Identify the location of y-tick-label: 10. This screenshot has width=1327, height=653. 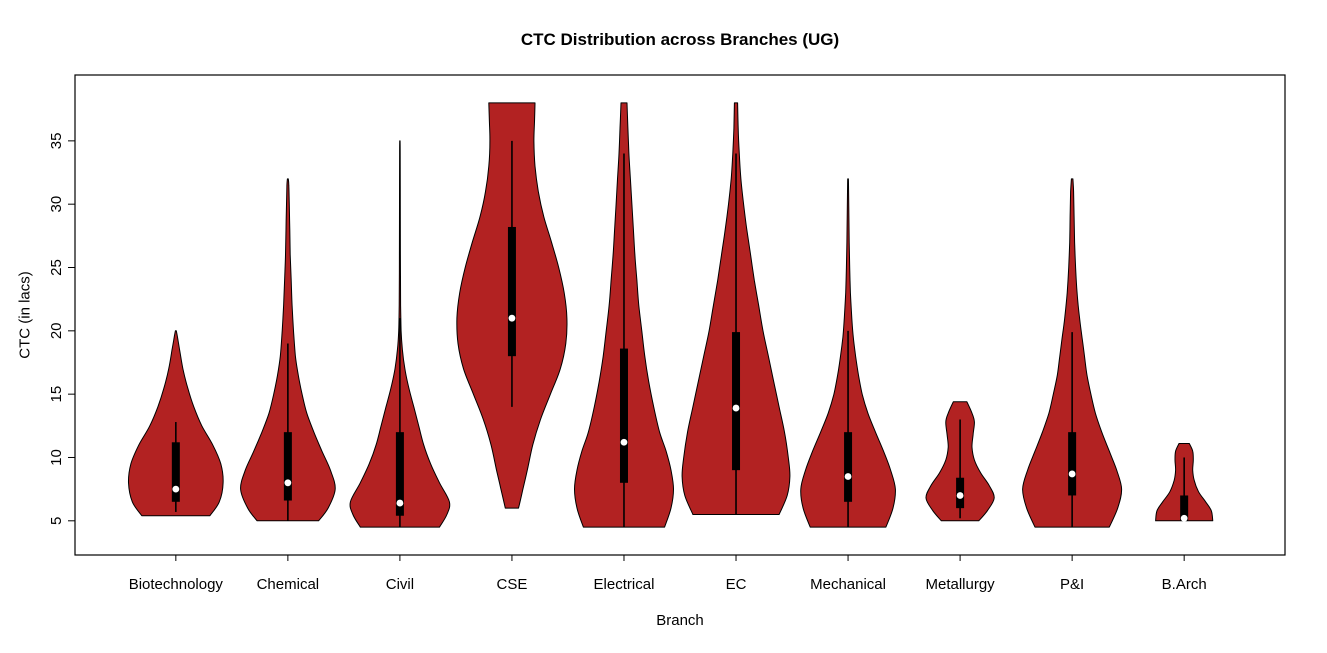
(56, 457).